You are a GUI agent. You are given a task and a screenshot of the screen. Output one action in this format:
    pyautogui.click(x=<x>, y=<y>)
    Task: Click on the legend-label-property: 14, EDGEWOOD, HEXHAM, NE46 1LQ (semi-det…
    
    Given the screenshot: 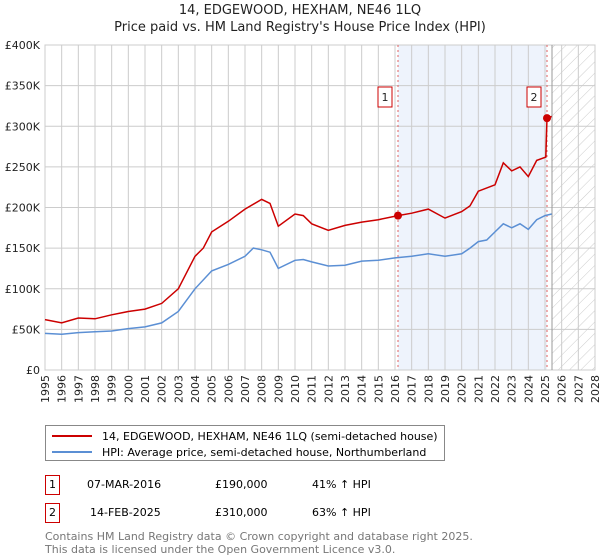 What is the action you would take?
    pyautogui.click(x=270, y=436)
    